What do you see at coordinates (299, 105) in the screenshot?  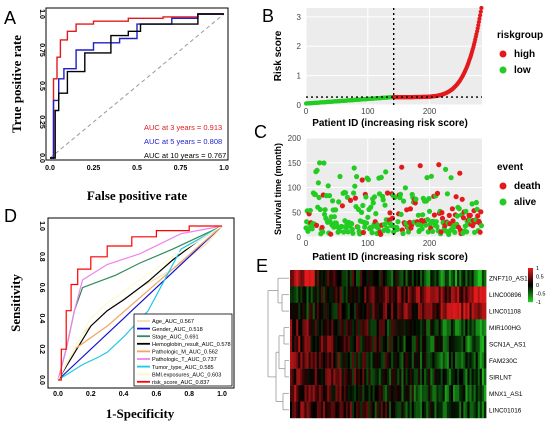 I see `risk-score-ytick: 0` at bounding box center [299, 105].